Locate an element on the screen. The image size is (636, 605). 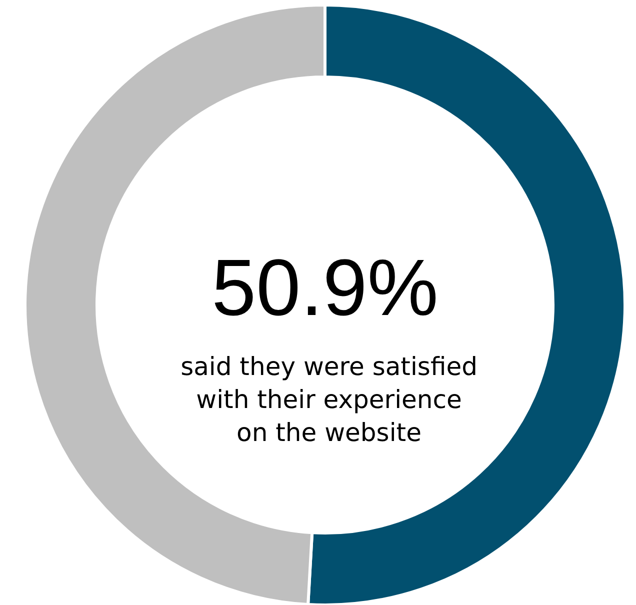
text: said they were satisfied with their experience on the website is located at coordinates (329, 399).